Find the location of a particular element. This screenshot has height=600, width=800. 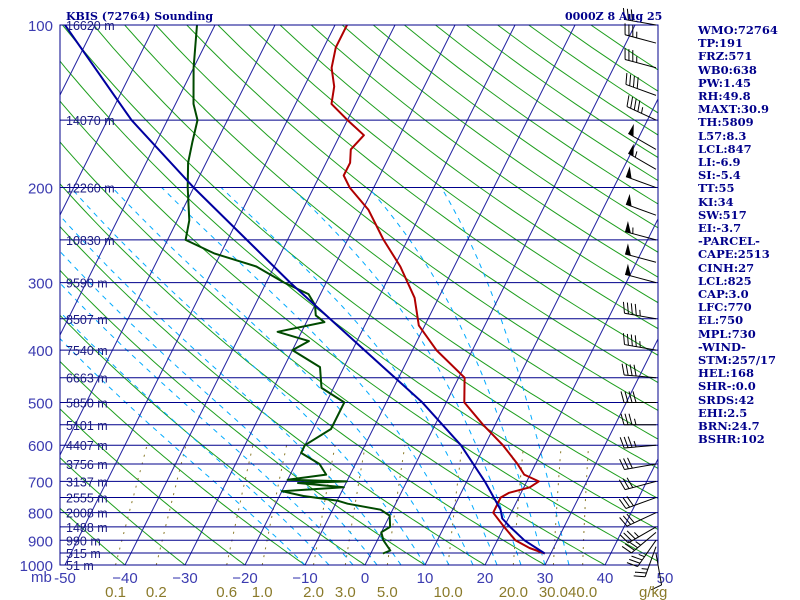

index-row: SI:-5.4 is located at coordinates (719, 175).